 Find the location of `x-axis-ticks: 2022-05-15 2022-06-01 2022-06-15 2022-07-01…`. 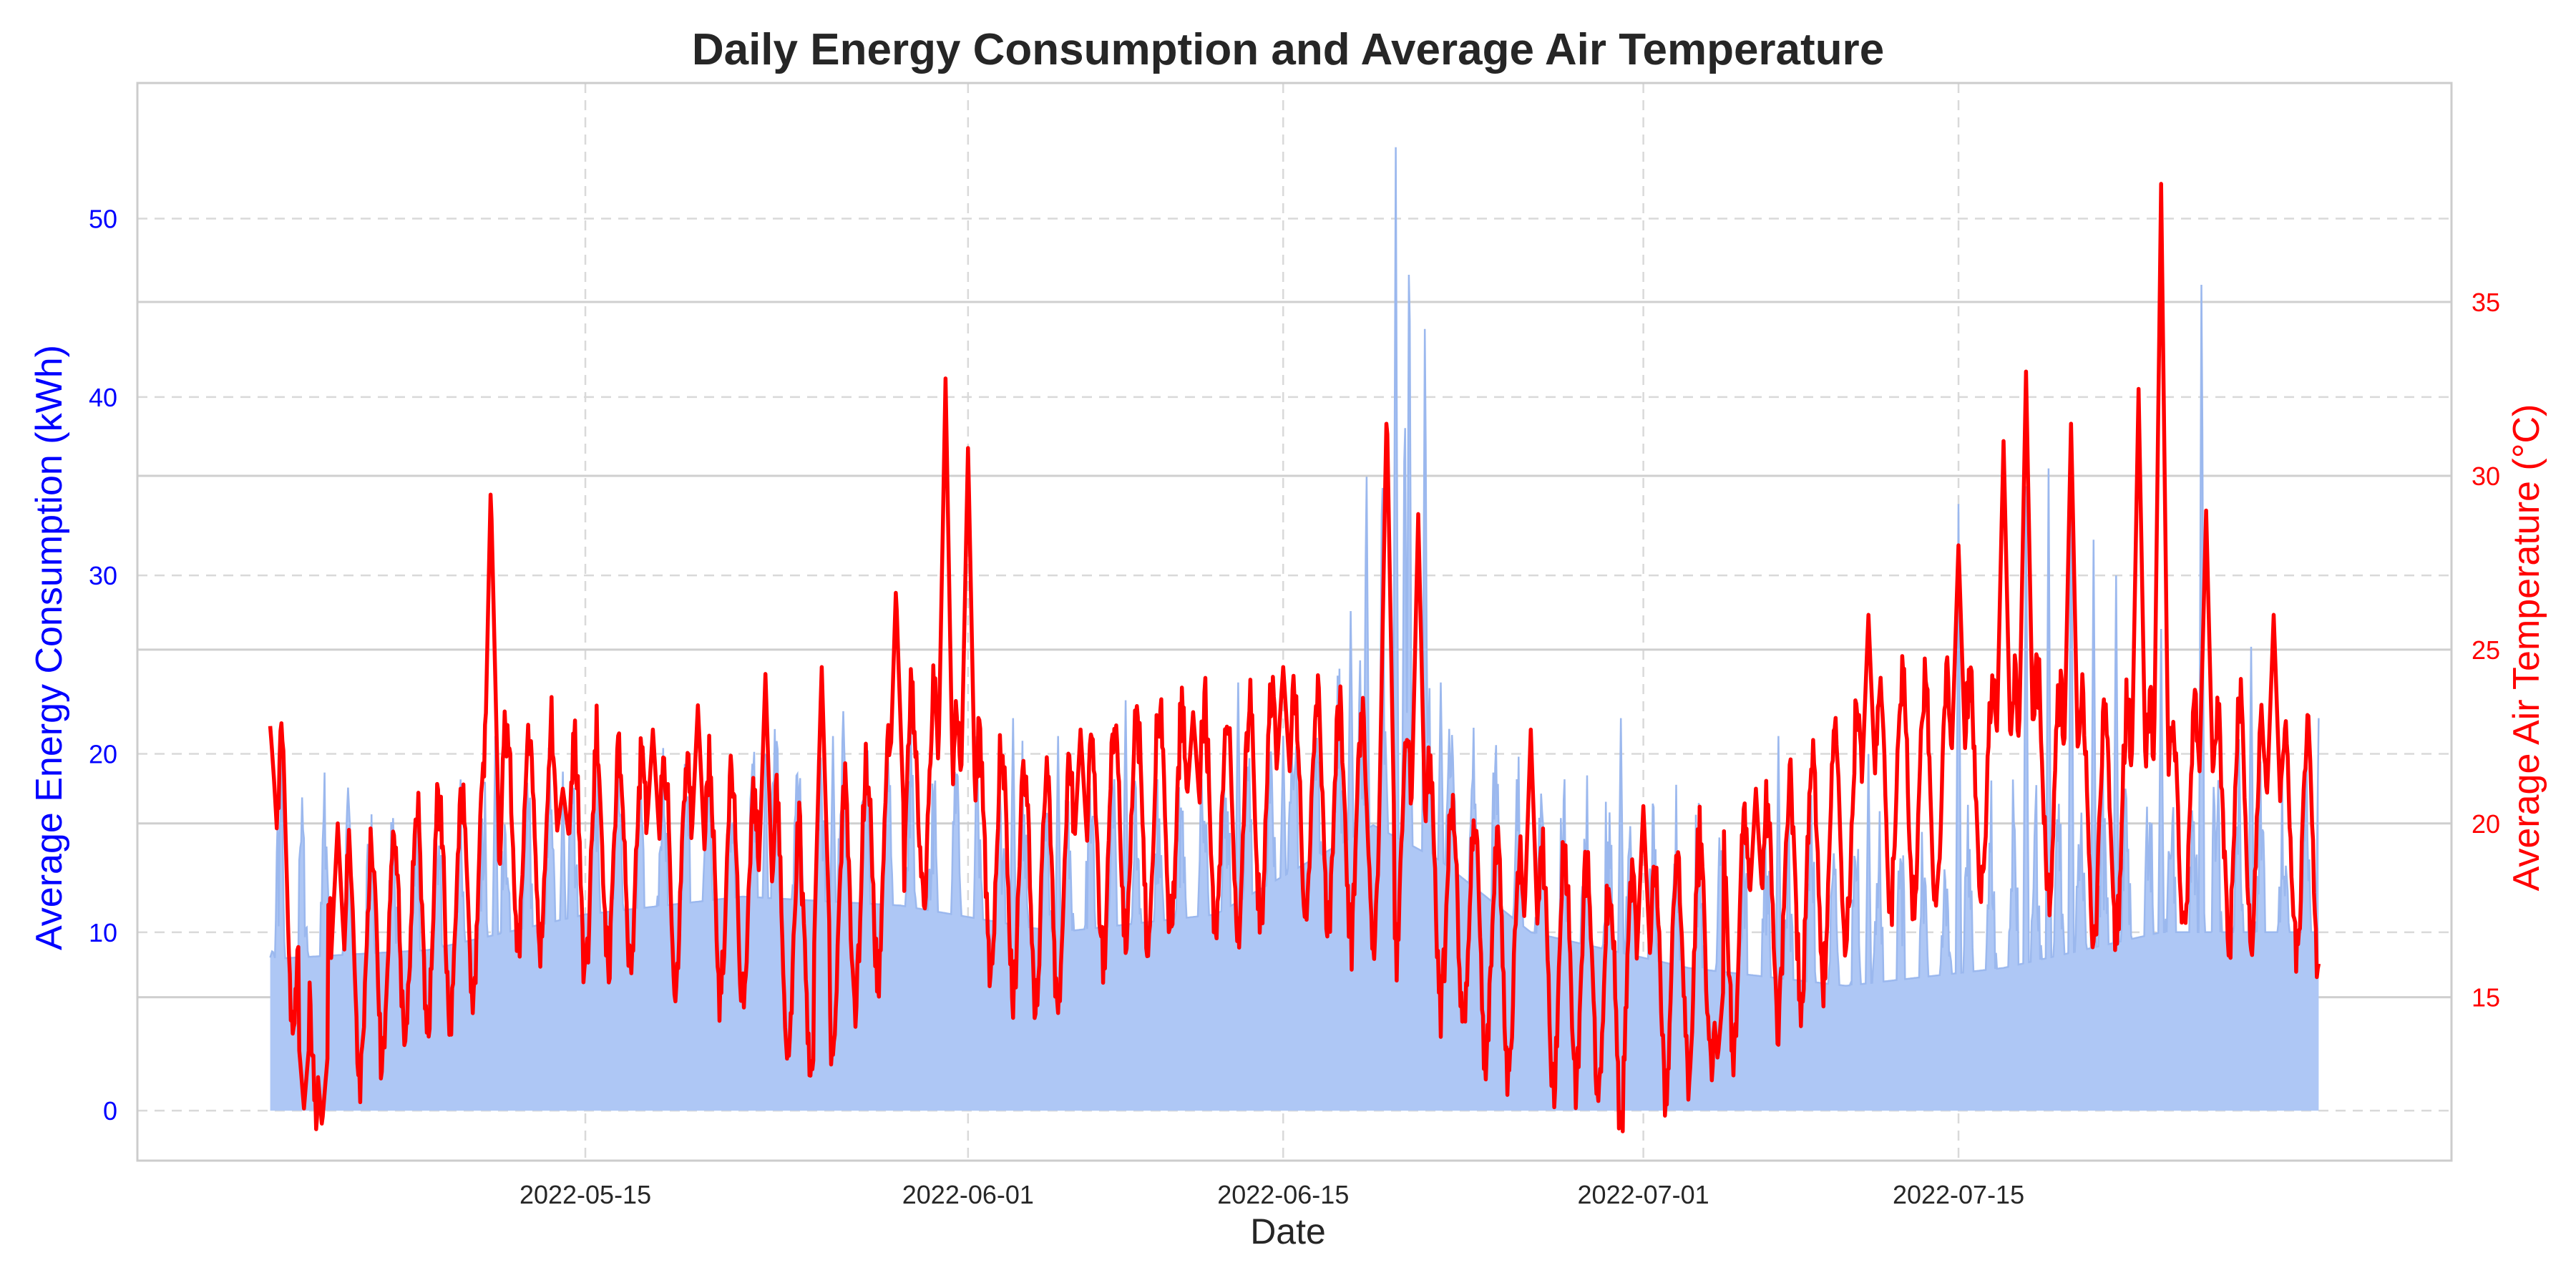

x-axis-ticks: 2022-05-15 2022-06-01 2022-06-15 2022-07-01… is located at coordinates (1271, 1194).